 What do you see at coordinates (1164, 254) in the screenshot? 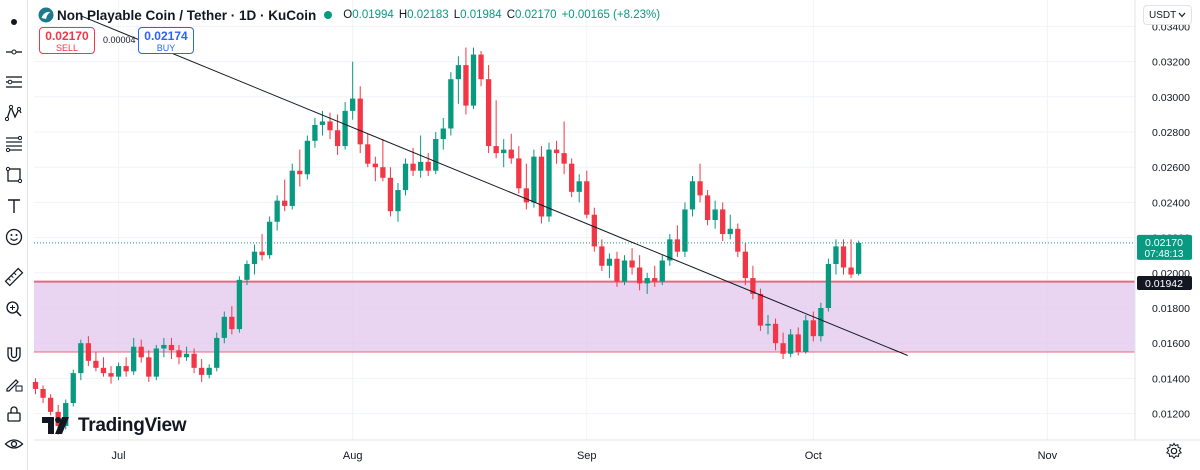
I see `countdown-label: 07:48:13` at bounding box center [1164, 254].